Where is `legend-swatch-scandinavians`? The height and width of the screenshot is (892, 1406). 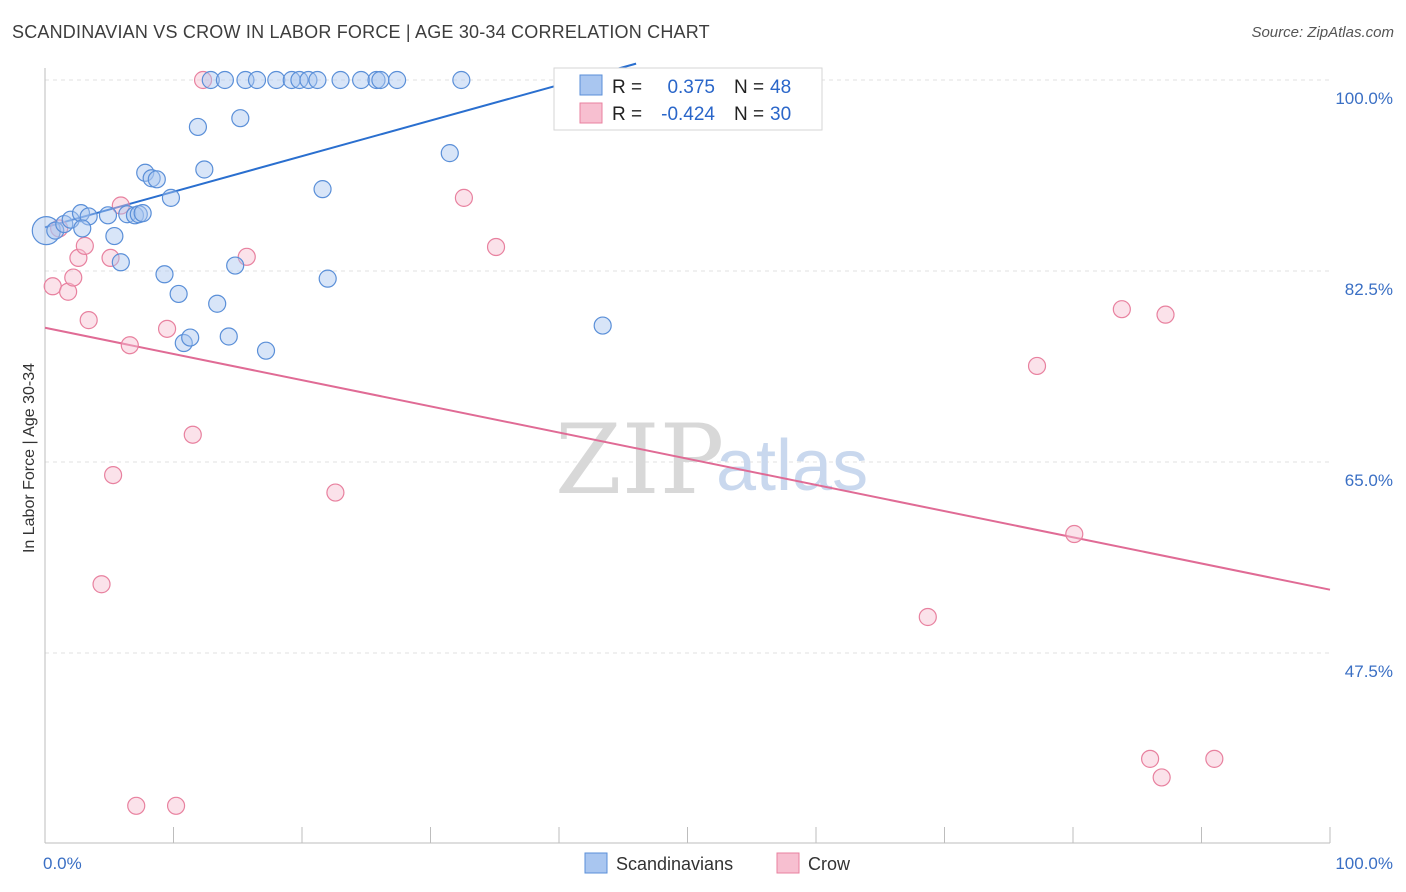
legend-swatch-scandinavians is located at coordinates (591, 85).